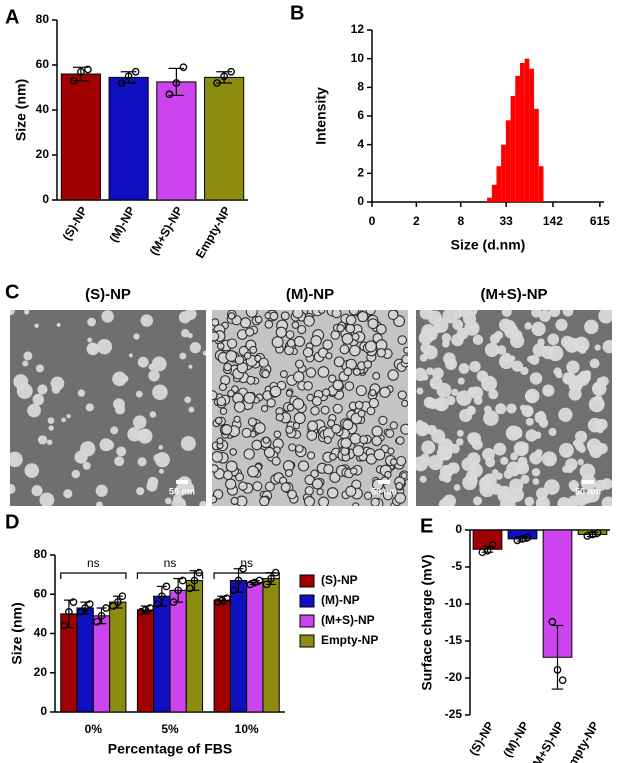  What do you see at coordinates (182, 491) in the screenshot?
I see `scale-bar-label: 50 nm` at bounding box center [182, 491].